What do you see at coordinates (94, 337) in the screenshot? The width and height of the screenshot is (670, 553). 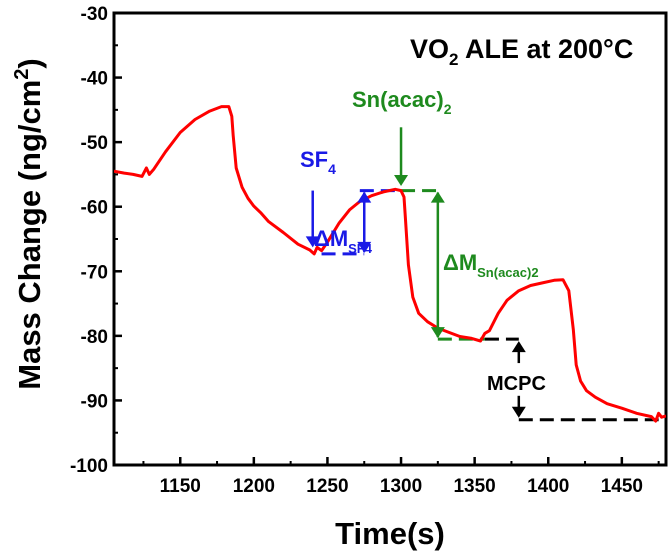 I see `y-tick-label: -80` at bounding box center [94, 337].